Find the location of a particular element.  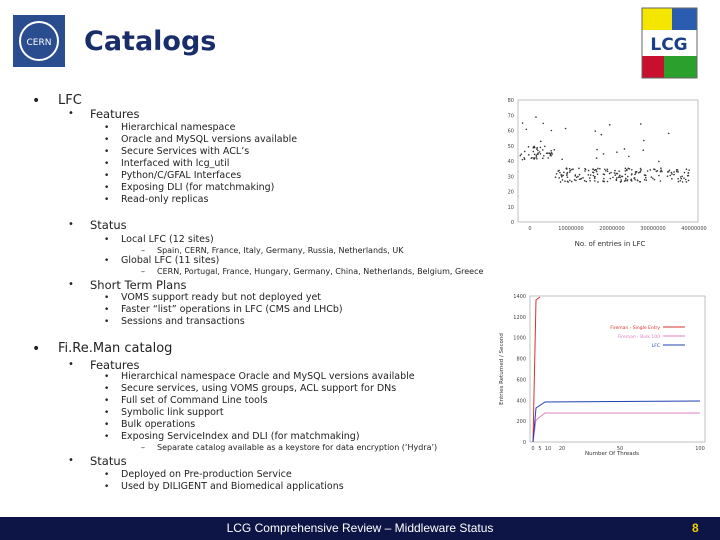

item: Exposing DLI (for matchmaking) is located at coordinates (198, 188).